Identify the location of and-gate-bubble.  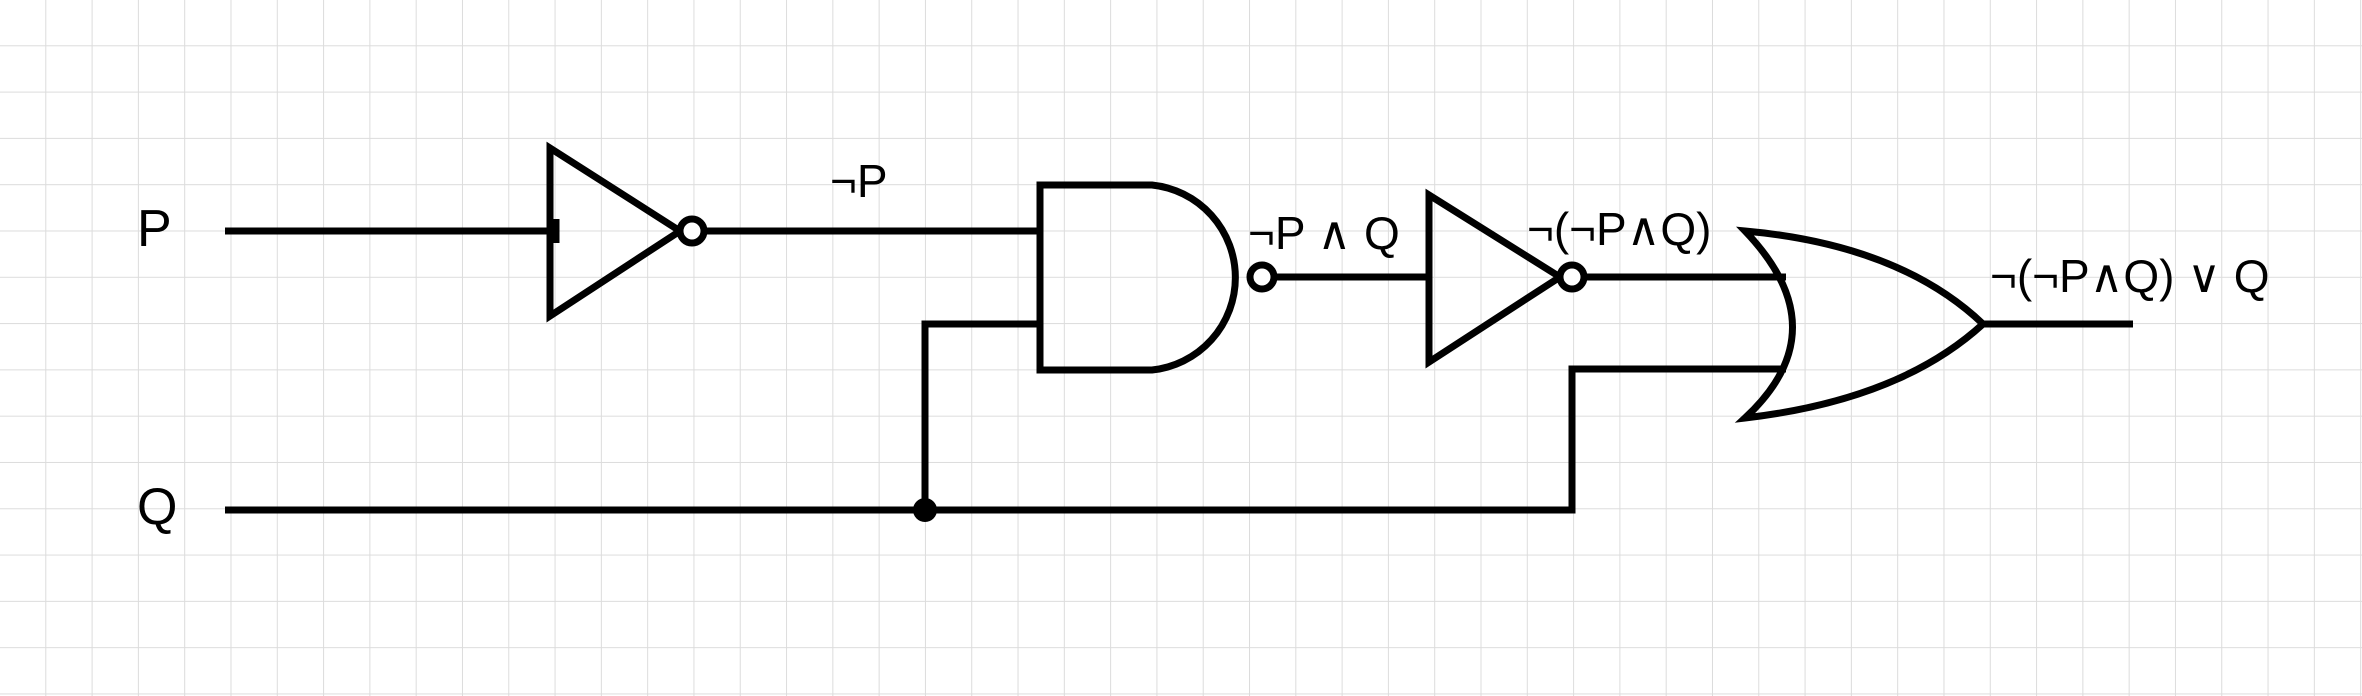
(1262, 277).